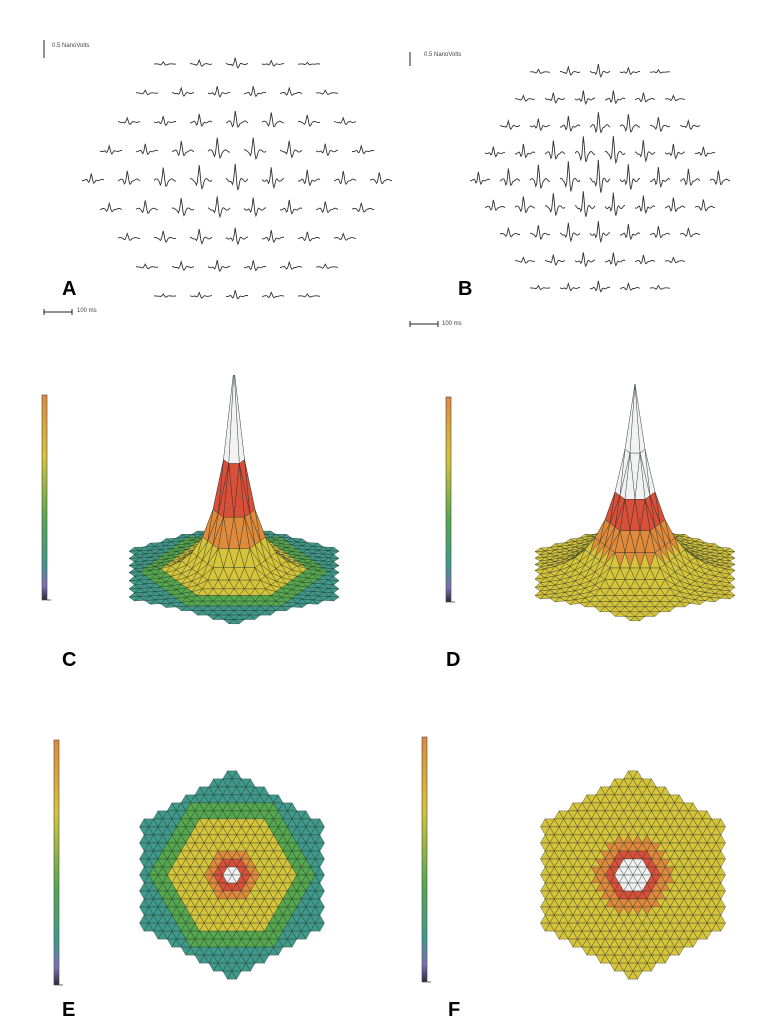 This screenshot has height=1025, width=783. I want to click on panel-letter-e: E, so click(69, 1010).